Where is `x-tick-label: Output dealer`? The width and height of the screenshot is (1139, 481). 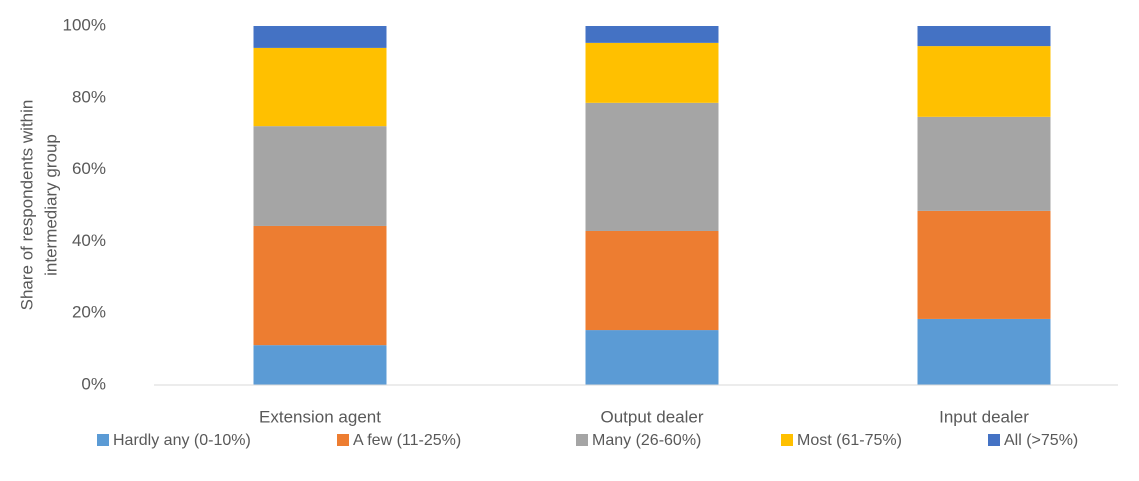 x-tick-label: Output dealer is located at coordinates (651, 416).